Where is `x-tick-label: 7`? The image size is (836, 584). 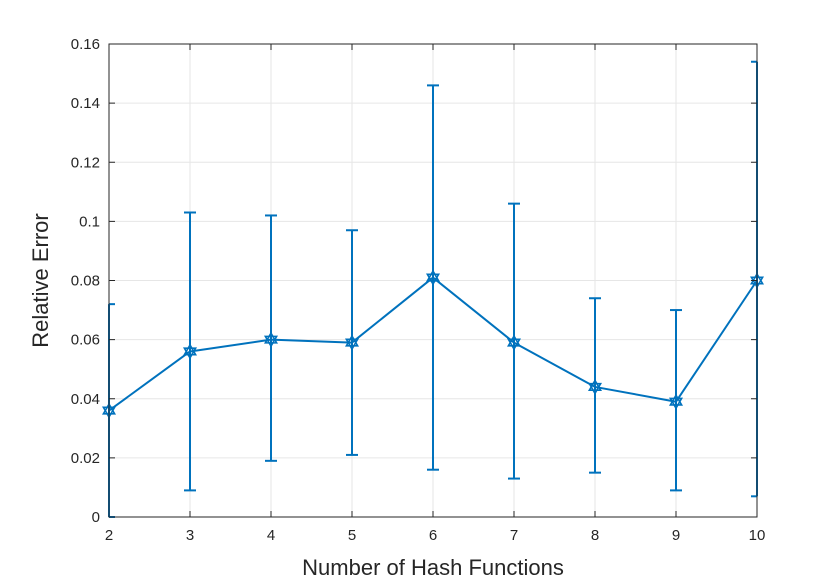 x-tick-label: 7 is located at coordinates (514, 535).